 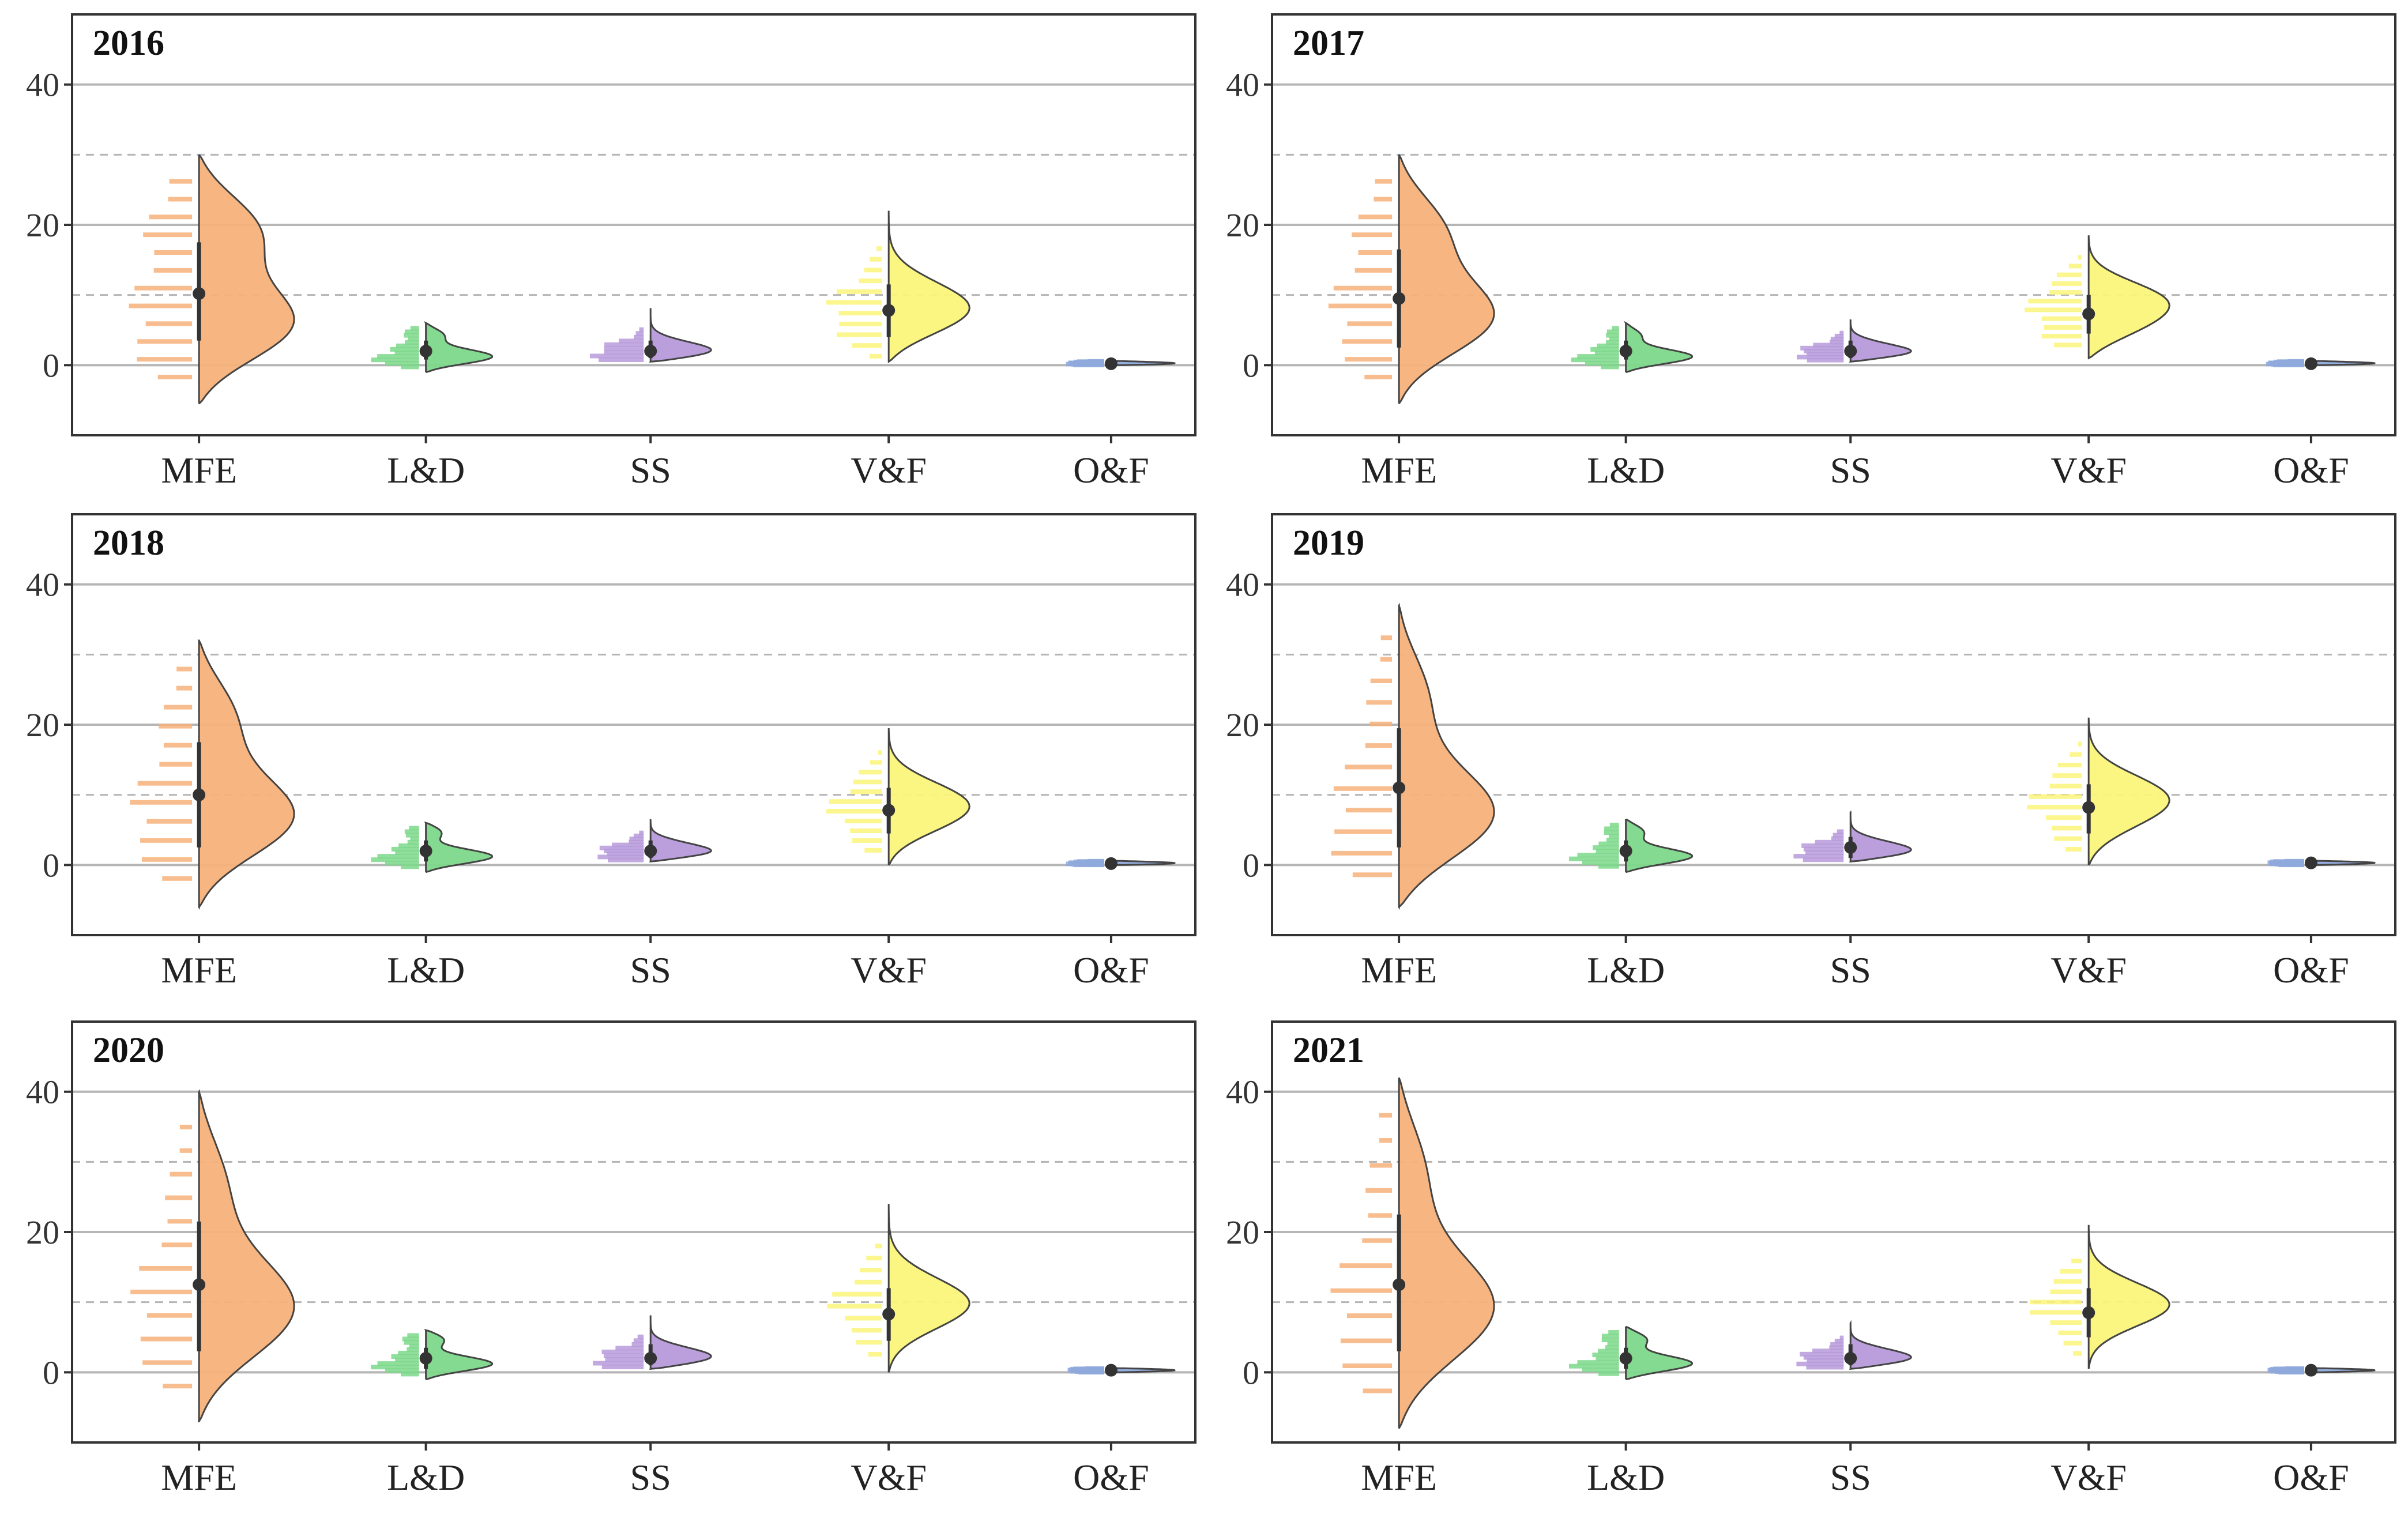 I want to click on panel-title: 2021, so click(x=1328, y=1050).